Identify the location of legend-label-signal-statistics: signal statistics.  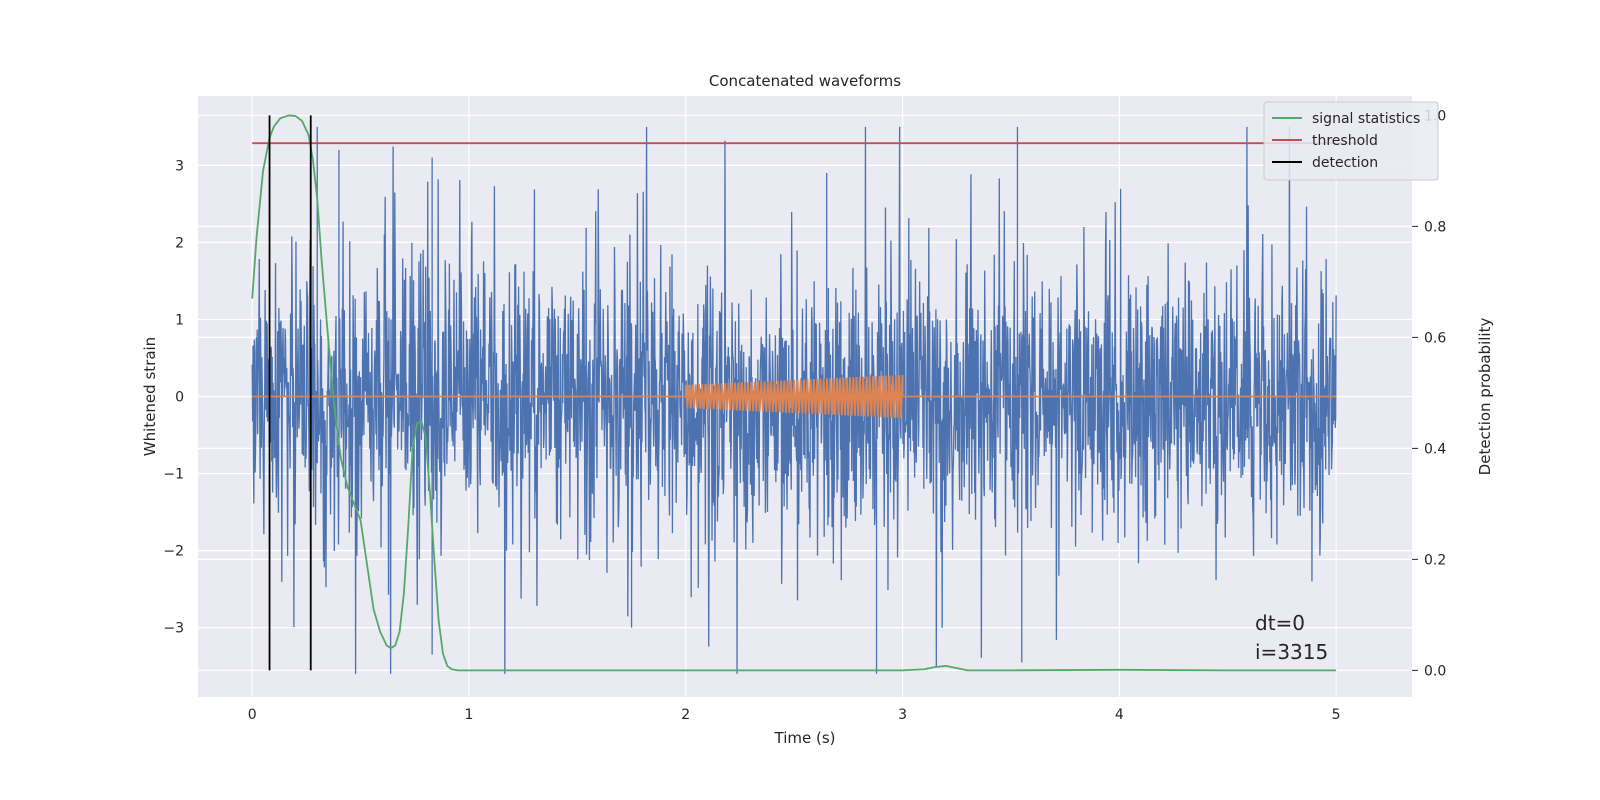
(1366, 119).